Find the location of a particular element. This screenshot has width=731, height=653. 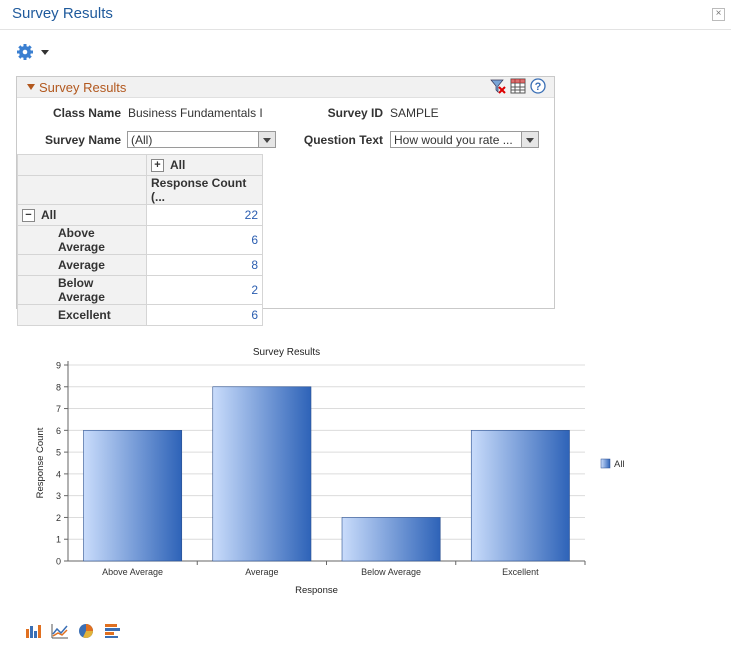

y-tick-label: 1 is located at coordinates (58, 540).